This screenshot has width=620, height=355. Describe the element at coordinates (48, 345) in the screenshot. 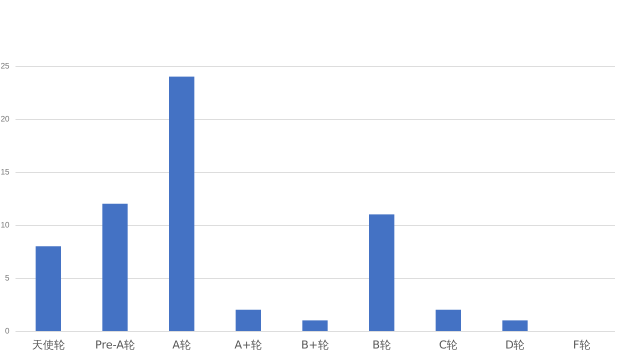

I see `x-tick-label: 天使轮` at that location.